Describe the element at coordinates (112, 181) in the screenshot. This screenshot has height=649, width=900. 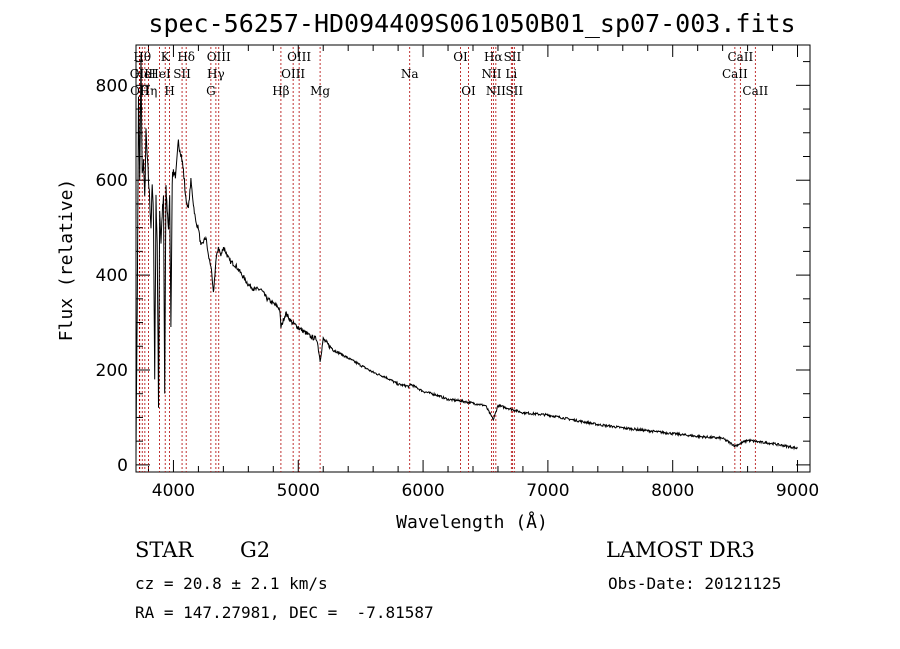
I see `y-tick-label: 600` at that location.